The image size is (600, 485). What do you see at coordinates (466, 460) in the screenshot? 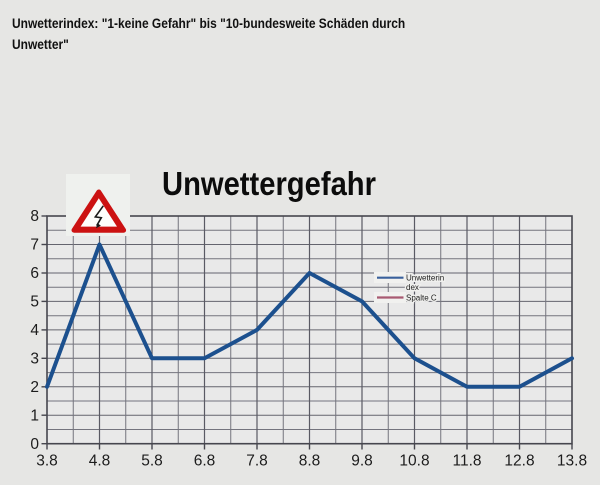
I see `svg-text: 11.8` at bounding box center [466, 460].